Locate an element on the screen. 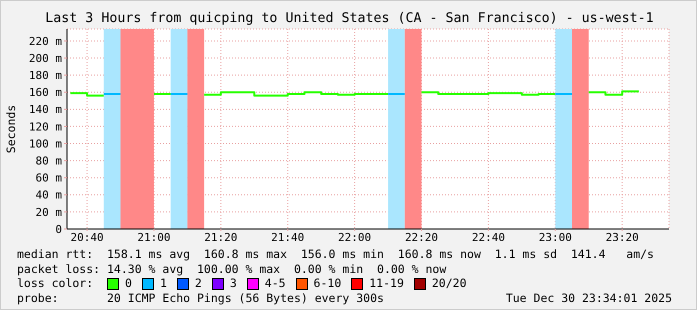  y-tick-label: 100 m is located at coordinates (45, 143).